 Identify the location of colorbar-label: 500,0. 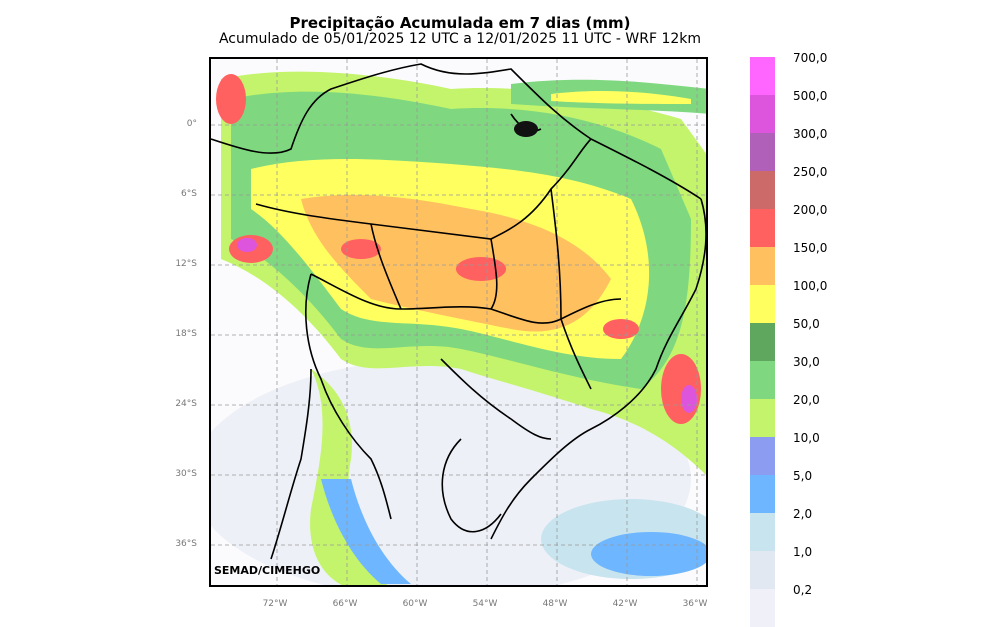
(810, 96).